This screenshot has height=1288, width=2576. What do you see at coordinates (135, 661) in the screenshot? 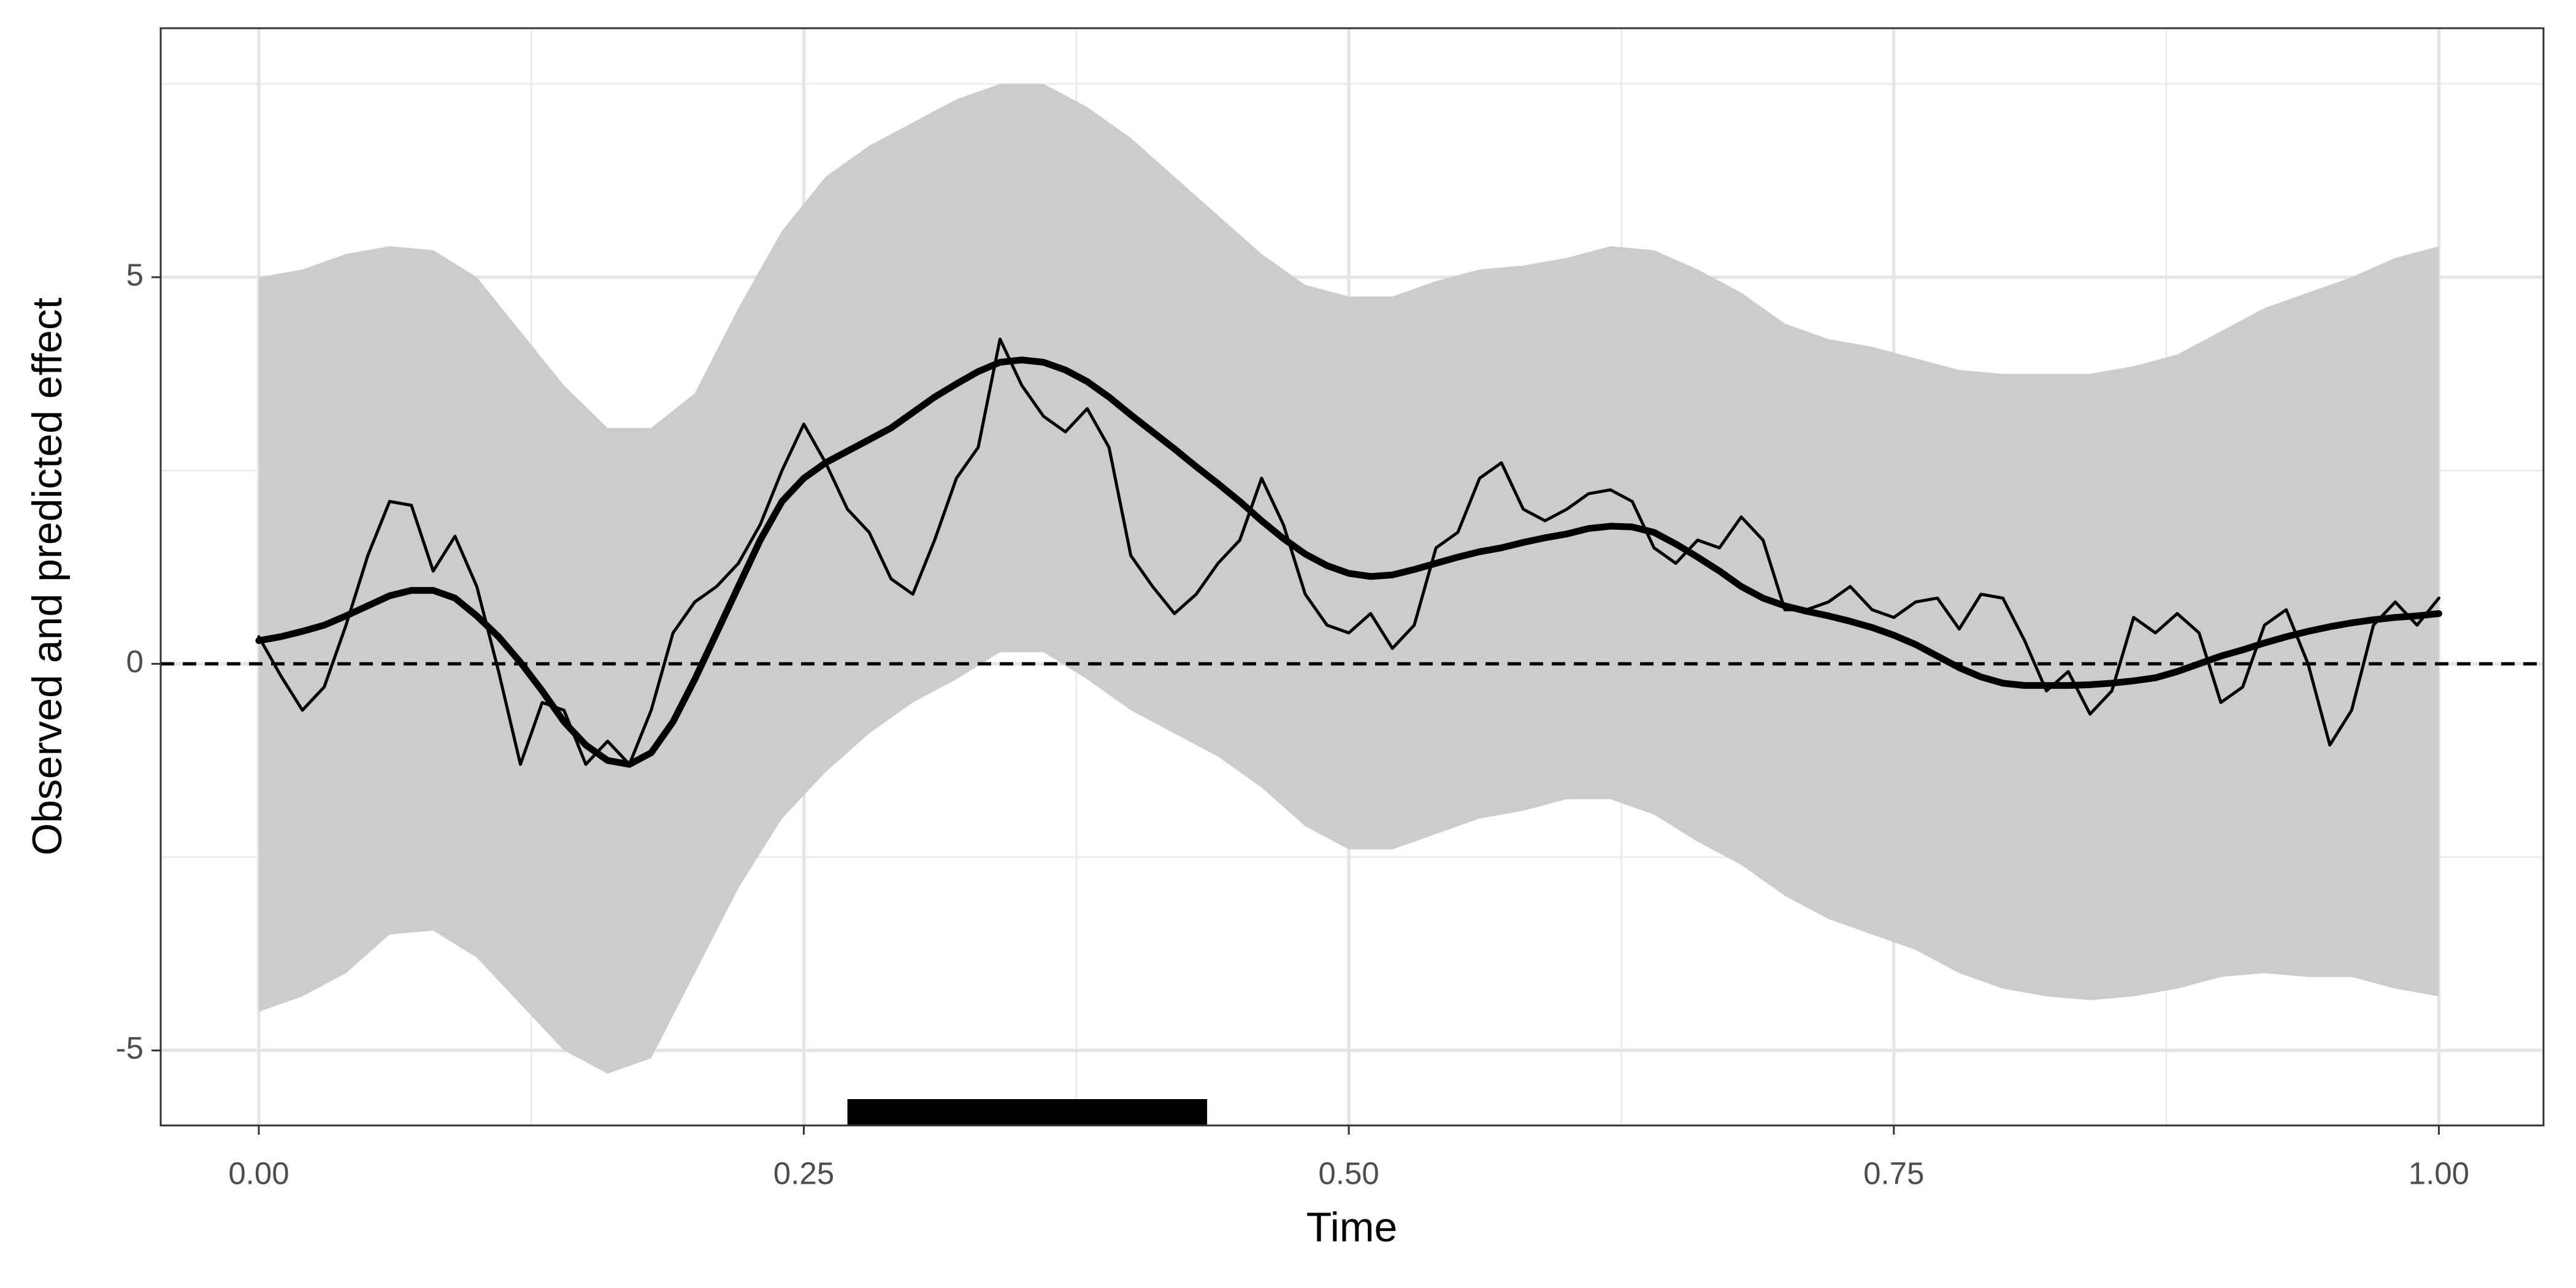
I see `y-tick-label: 0` at bounding box center [135, 661].